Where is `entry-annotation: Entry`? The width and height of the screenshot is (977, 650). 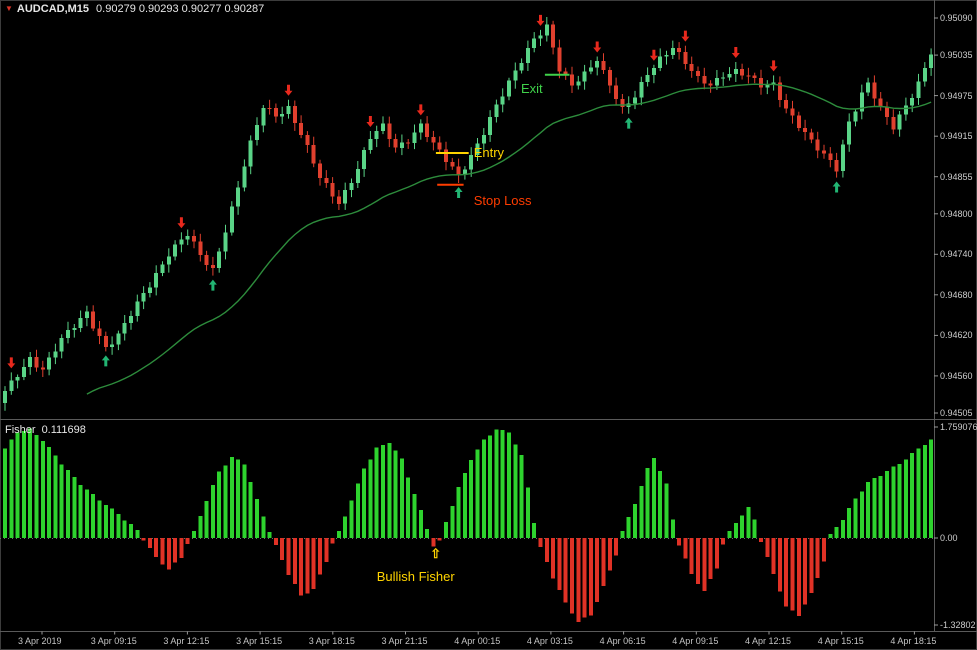 entry-annotation: Entry is located at coordinates (489, 153).